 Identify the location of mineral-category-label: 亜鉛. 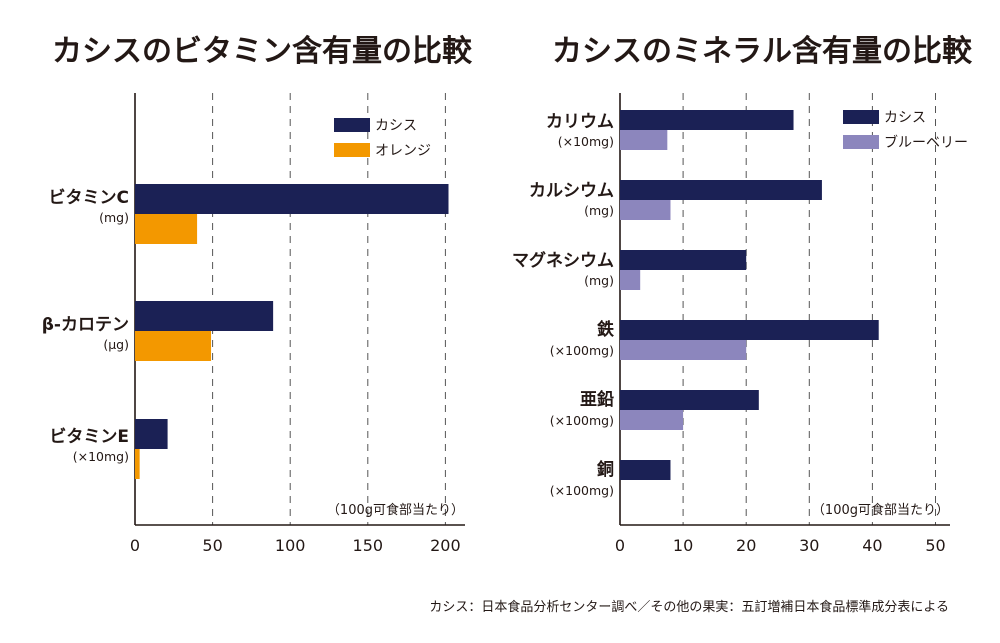
(597, 399).